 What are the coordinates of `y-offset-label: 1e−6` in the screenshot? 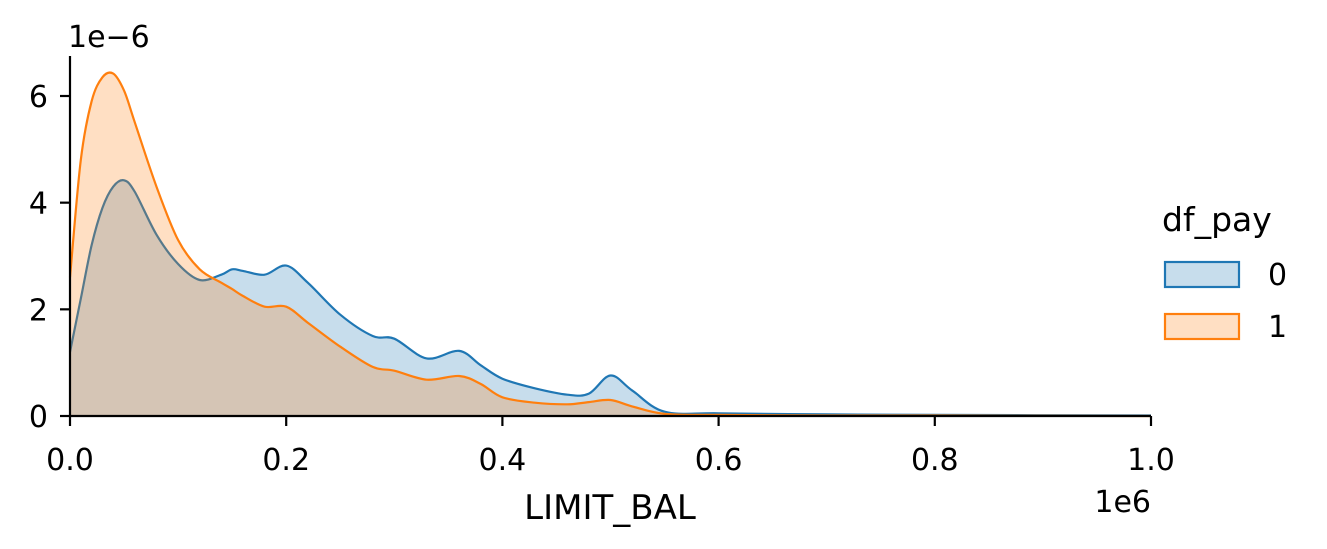 It's located at (109, 37).